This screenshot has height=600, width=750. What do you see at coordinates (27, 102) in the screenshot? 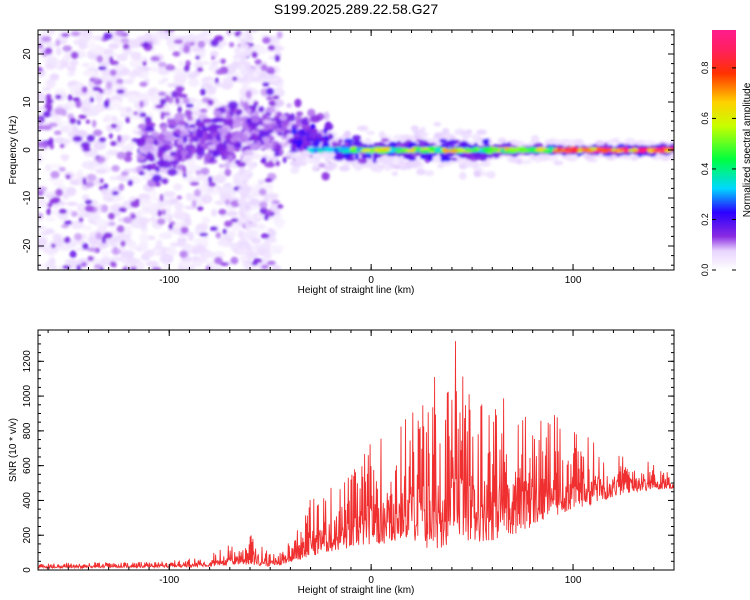
I see `y-tick-label: 10` at bounding box center [27, 102].